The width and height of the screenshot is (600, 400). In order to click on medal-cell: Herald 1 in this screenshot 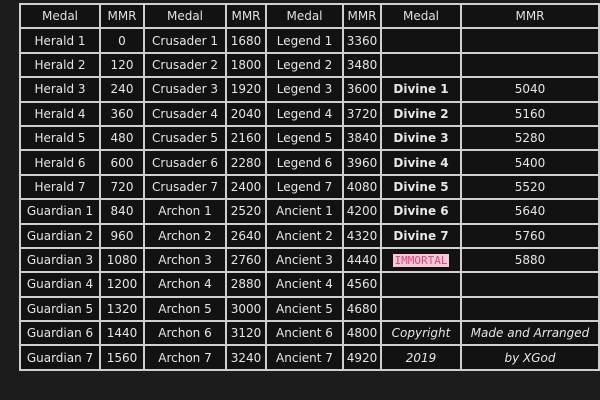, I will do `click(60, 40)`.